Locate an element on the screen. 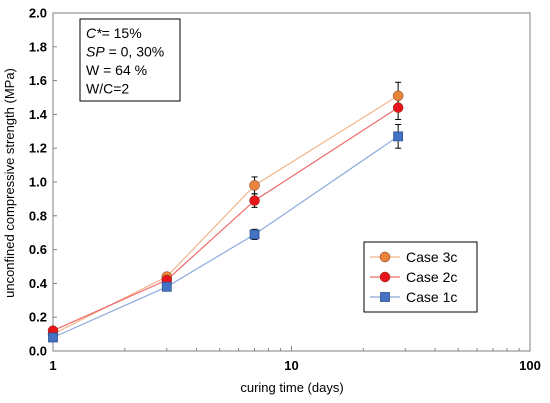  legend-label: Case 3c is located at coordinates (431, 257).